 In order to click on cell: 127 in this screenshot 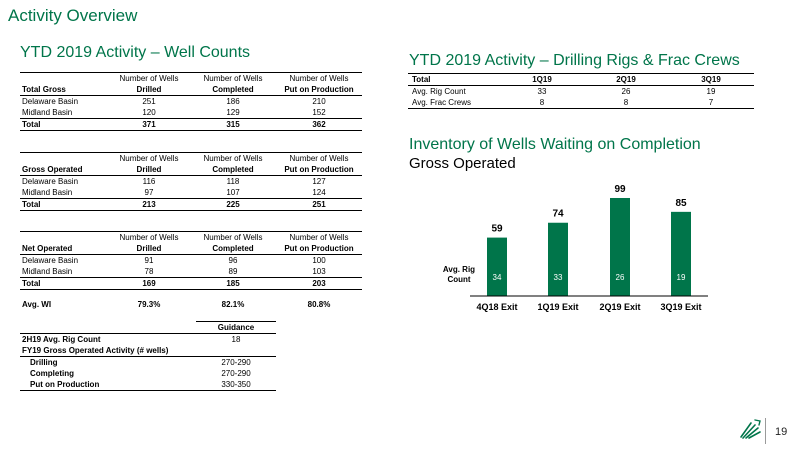, I will do `click(319, 181)`.